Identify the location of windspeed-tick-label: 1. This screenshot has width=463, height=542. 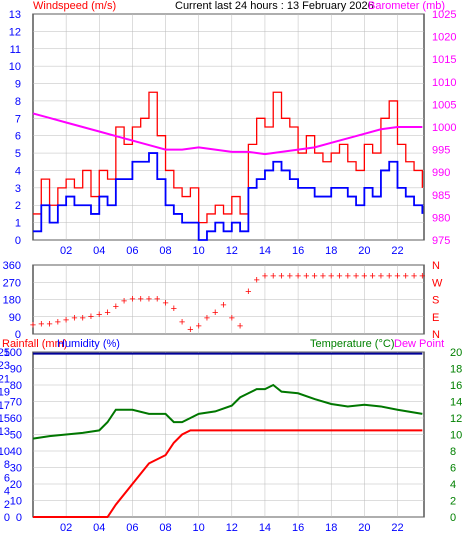
(18, 224).